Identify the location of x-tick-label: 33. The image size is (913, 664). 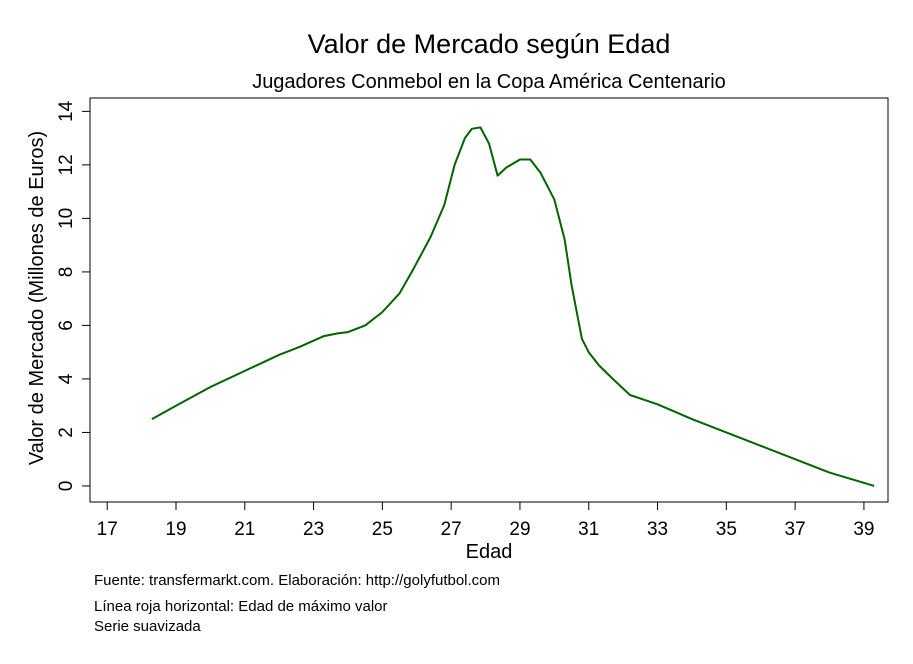
(657, 529).